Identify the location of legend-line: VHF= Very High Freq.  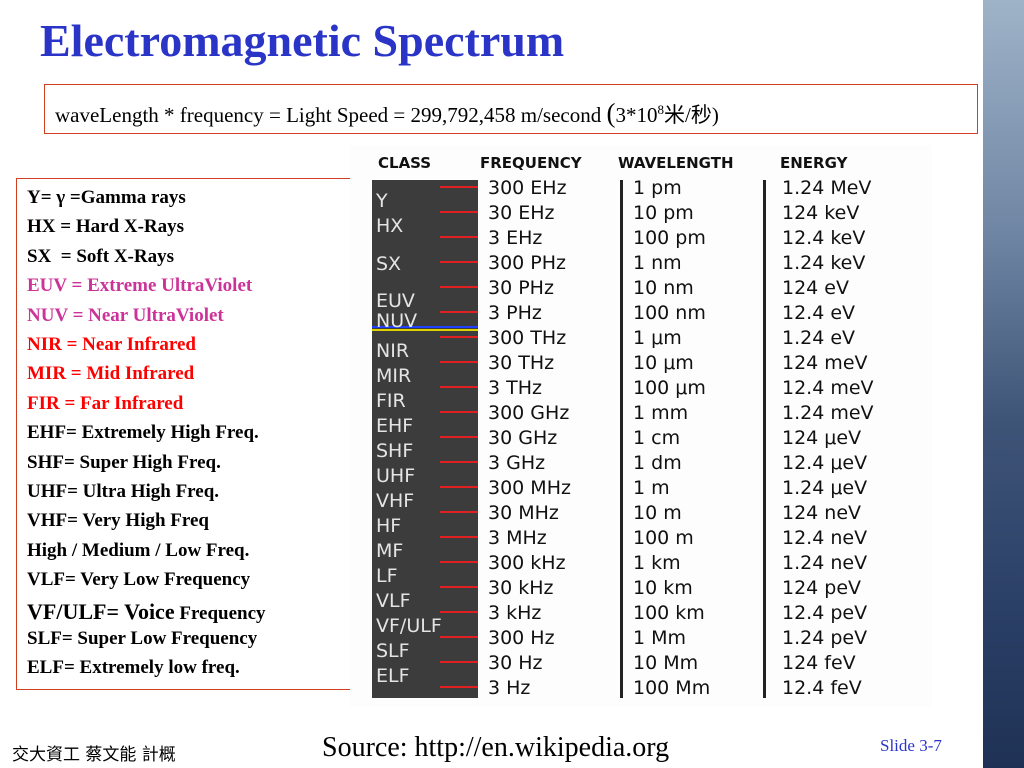
(118, 521).